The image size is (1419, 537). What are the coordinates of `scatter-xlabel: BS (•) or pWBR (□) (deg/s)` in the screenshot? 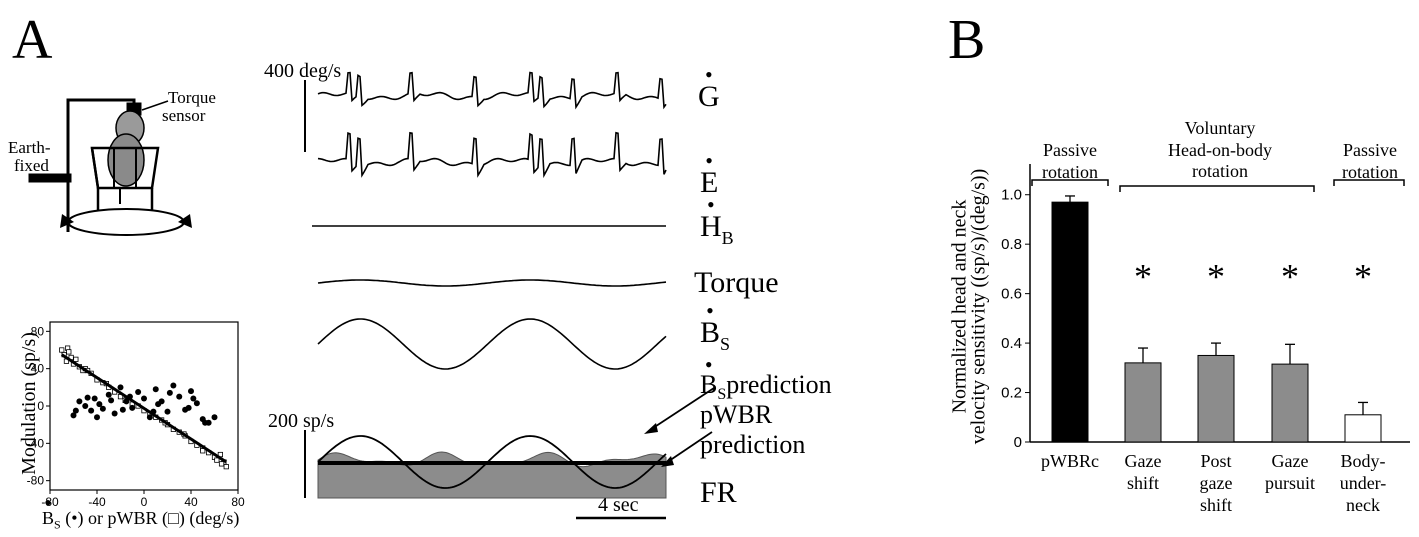 It's located at (140, 520).